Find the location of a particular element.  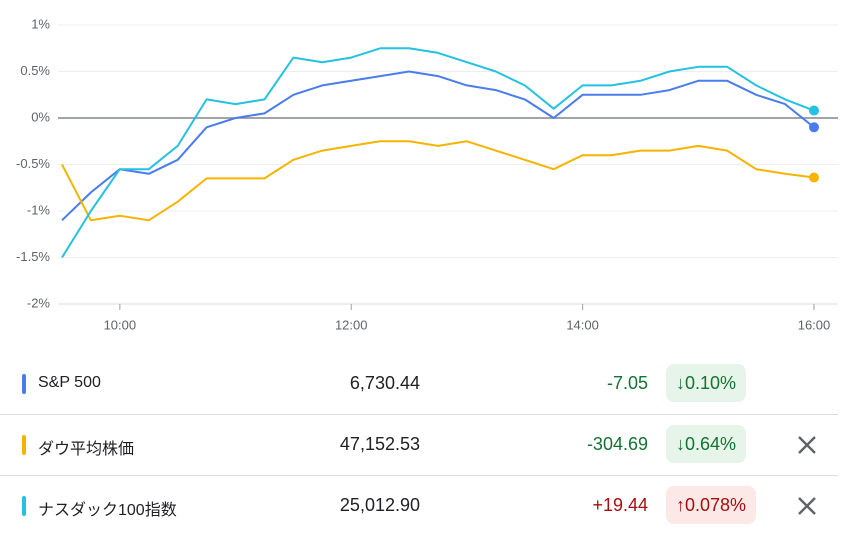

quote-row: S&P 500 6,730.44 -7.05 ↓0.10% is located at coordinates (419, 384).